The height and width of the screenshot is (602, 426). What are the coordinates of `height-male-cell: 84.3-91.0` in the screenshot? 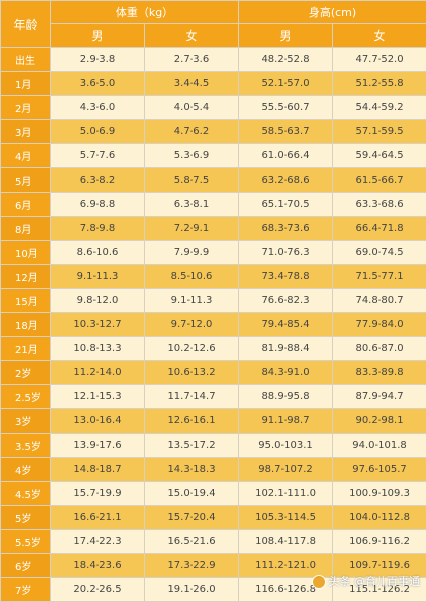 It's located at (286, 373).